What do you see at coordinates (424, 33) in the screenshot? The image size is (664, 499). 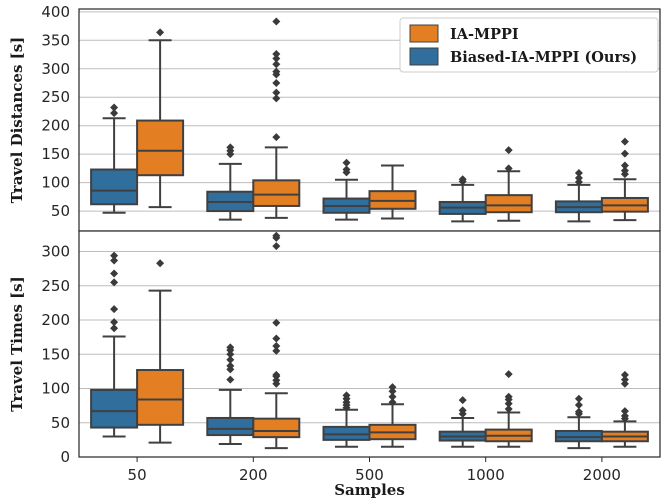 I see `legend-swatch-ia-mppi` at bounding box center [424, 33].